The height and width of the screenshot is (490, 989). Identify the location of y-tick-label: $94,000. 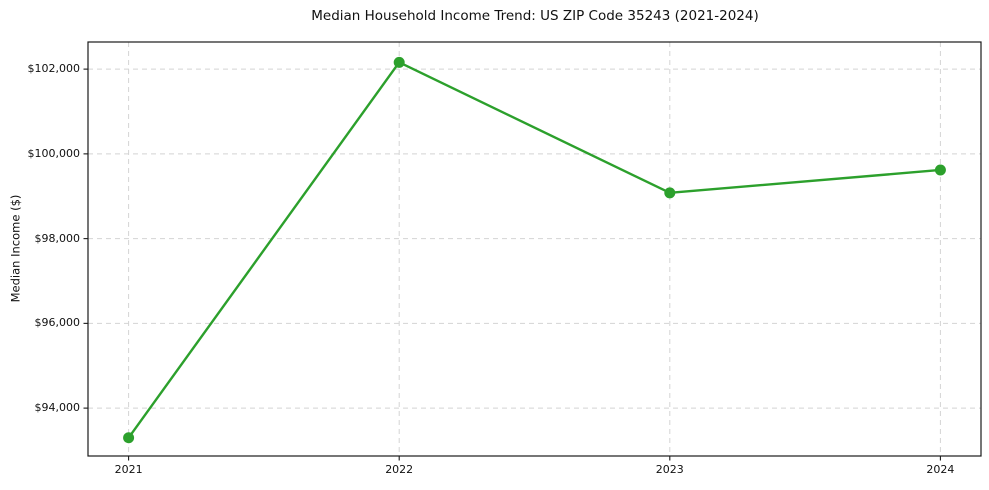
(57, 408).